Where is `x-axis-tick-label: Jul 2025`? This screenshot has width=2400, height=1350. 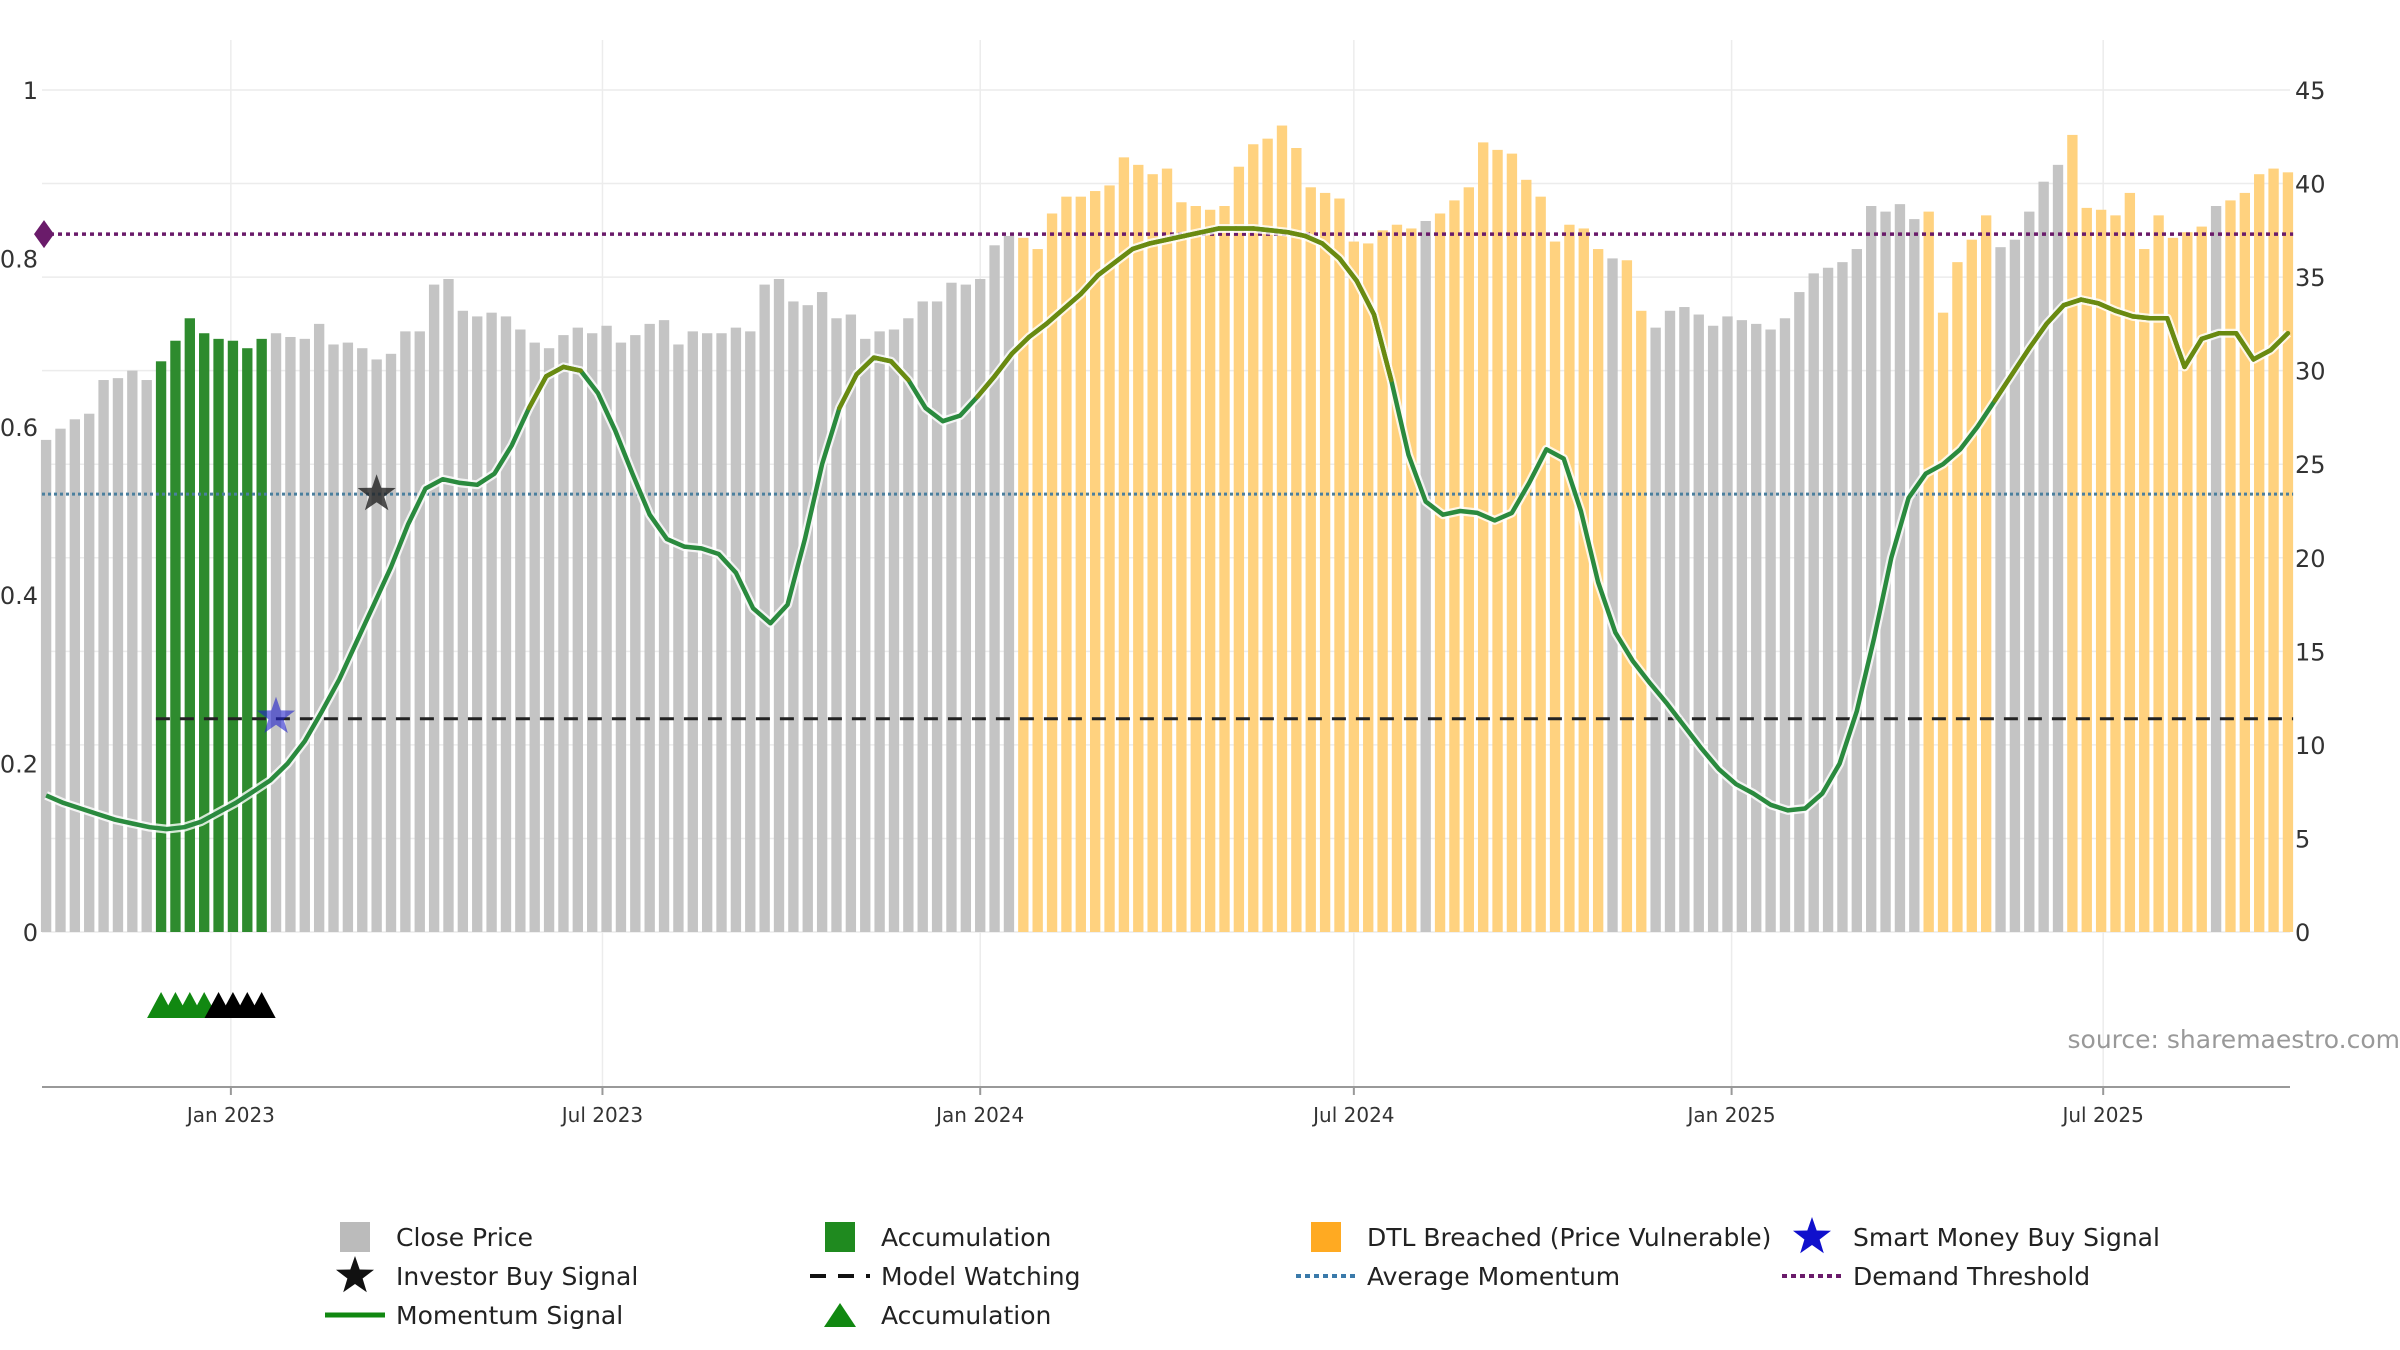
x-axis-tick-label: Jul 2025 is located at coordinates (2101, 1115).